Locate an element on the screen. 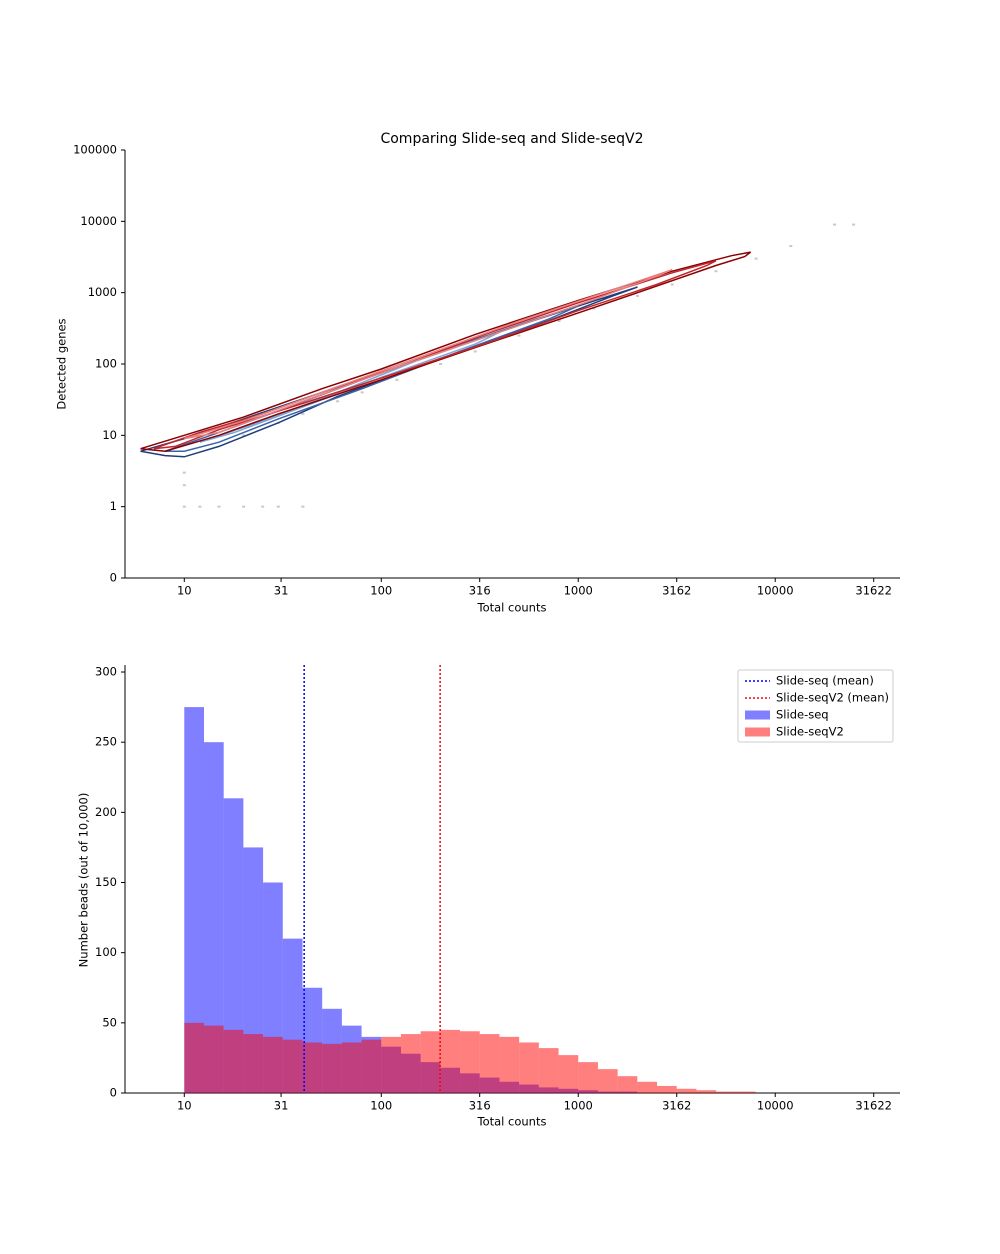 The width and height of the screenshot is (1000, 1254). y-tick-label: 1 is located at coordinates (113, 506).